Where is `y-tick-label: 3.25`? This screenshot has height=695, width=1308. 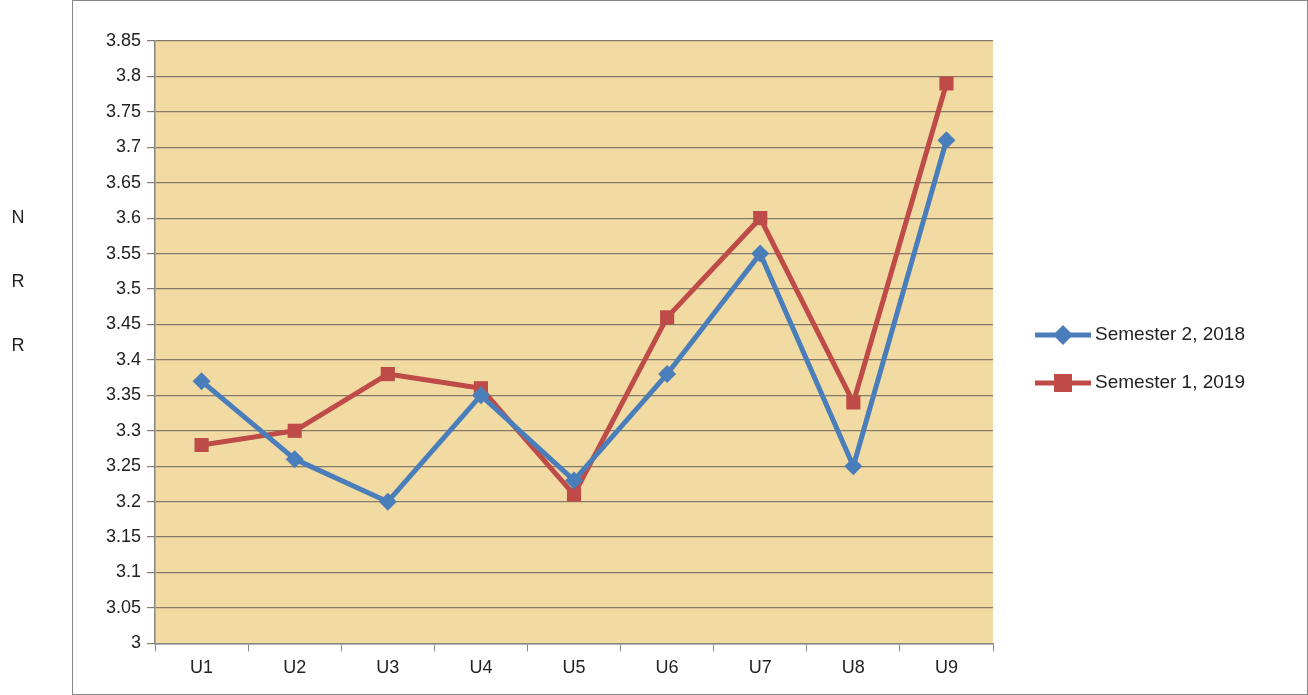
y-tick-label: 3.25 is located at coordinates (123, 465).